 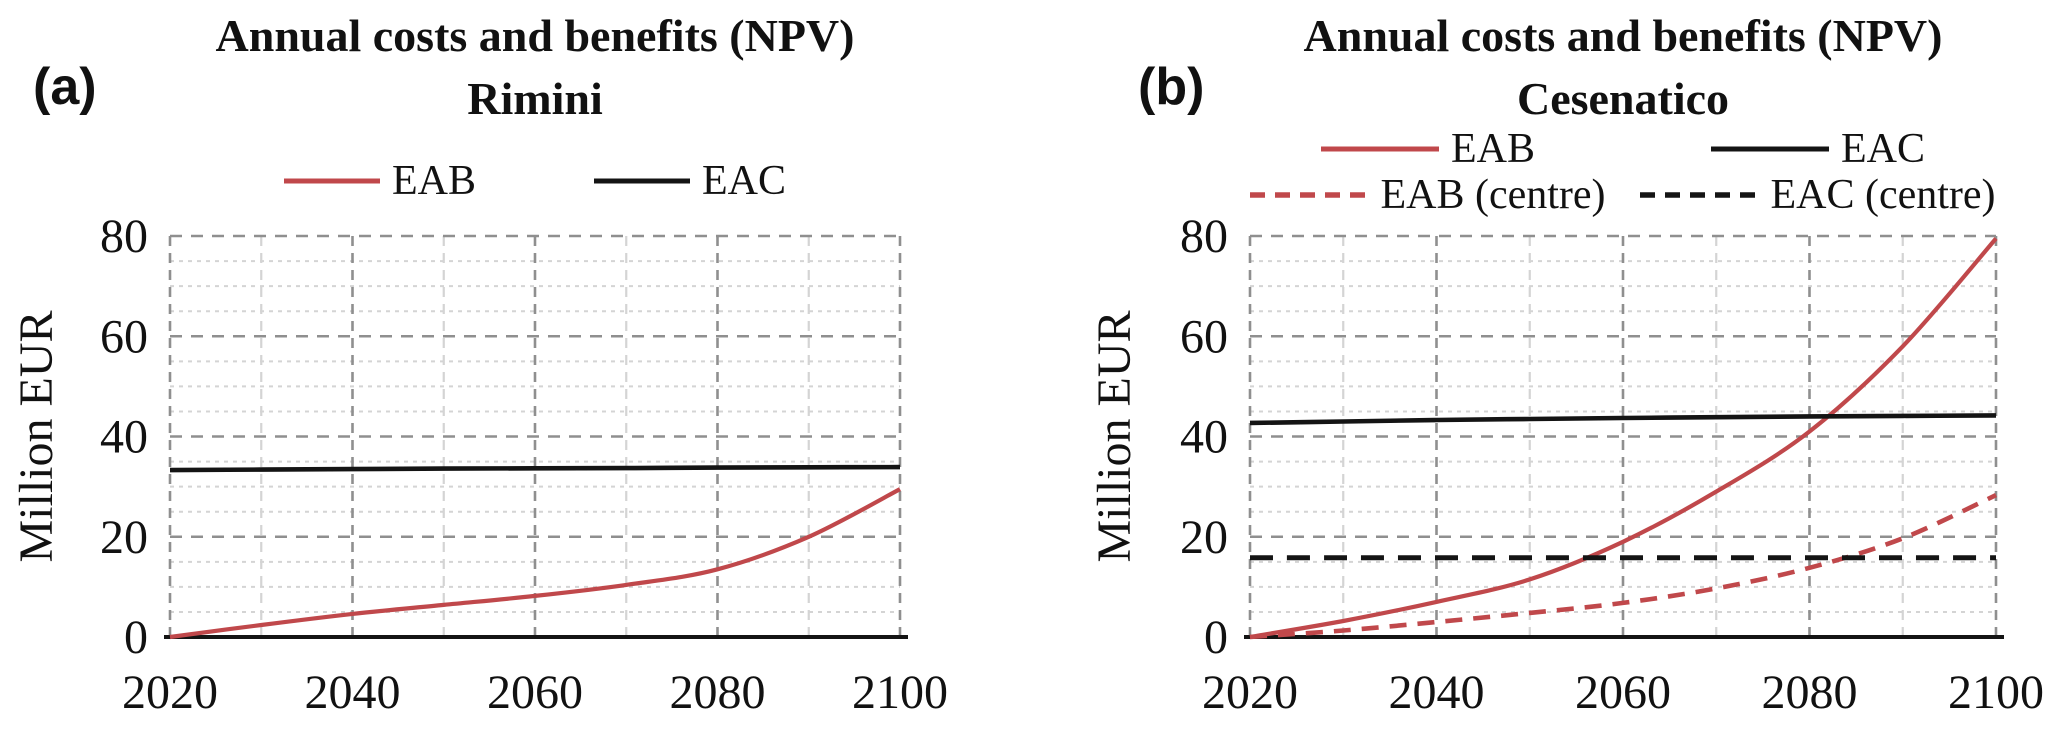 What do you see at coordinates (65, 87) in the screenshot?
I see `panel-label-a: (a)` at bounding box center [65, 87].